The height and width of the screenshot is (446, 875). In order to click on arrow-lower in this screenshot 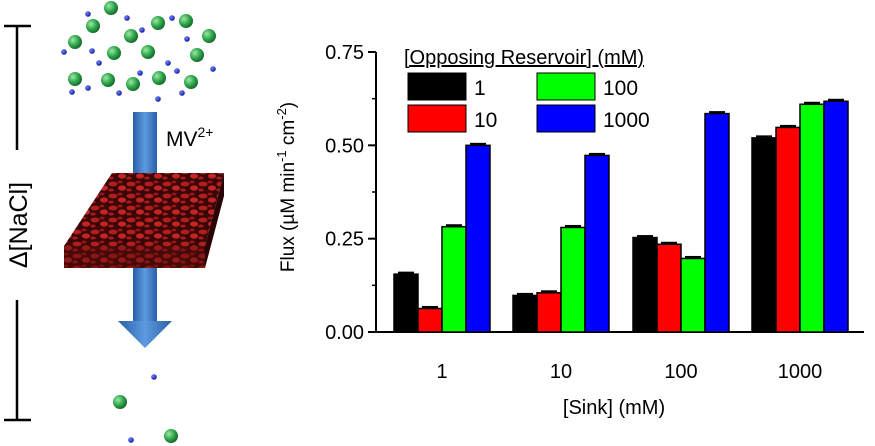, I will do `click(145, 308)`.